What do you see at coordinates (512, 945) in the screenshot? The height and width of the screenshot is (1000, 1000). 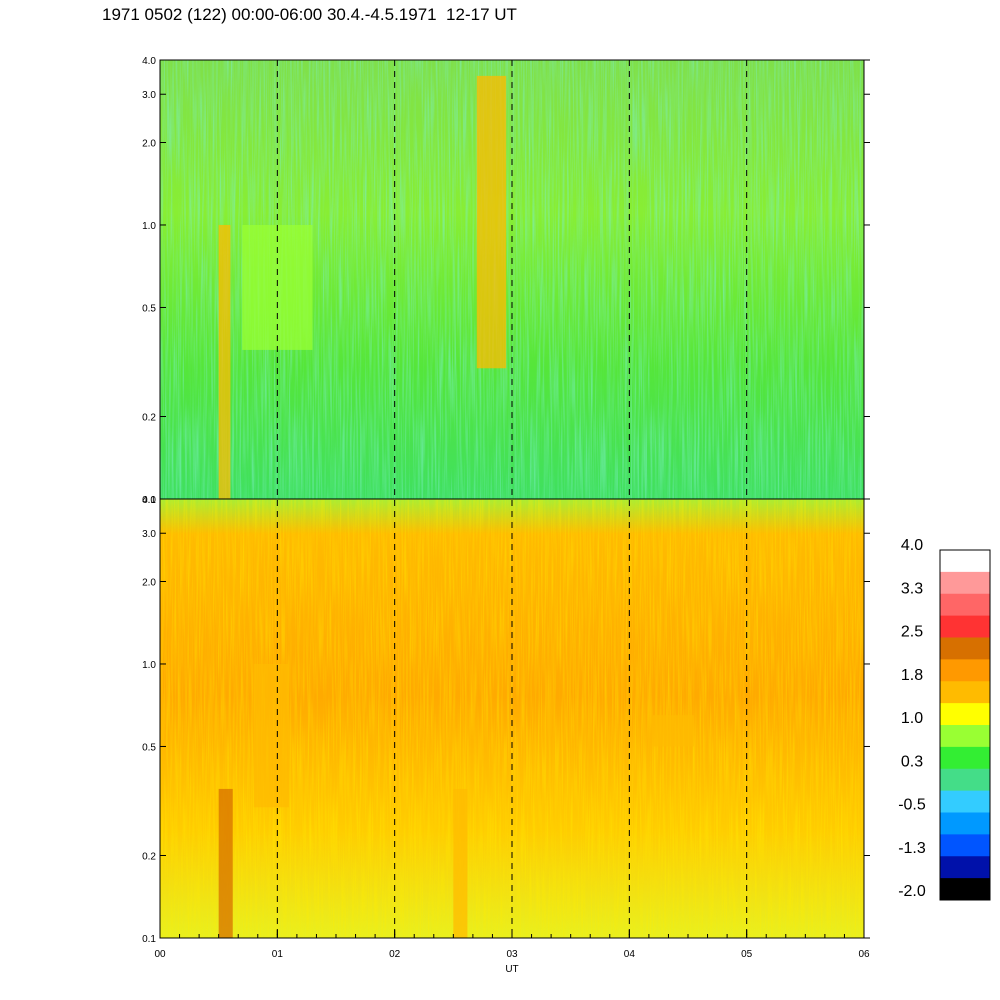 I see `x-axis: 00 01 02 03 04 05 06` at bounding box center [512, 945].